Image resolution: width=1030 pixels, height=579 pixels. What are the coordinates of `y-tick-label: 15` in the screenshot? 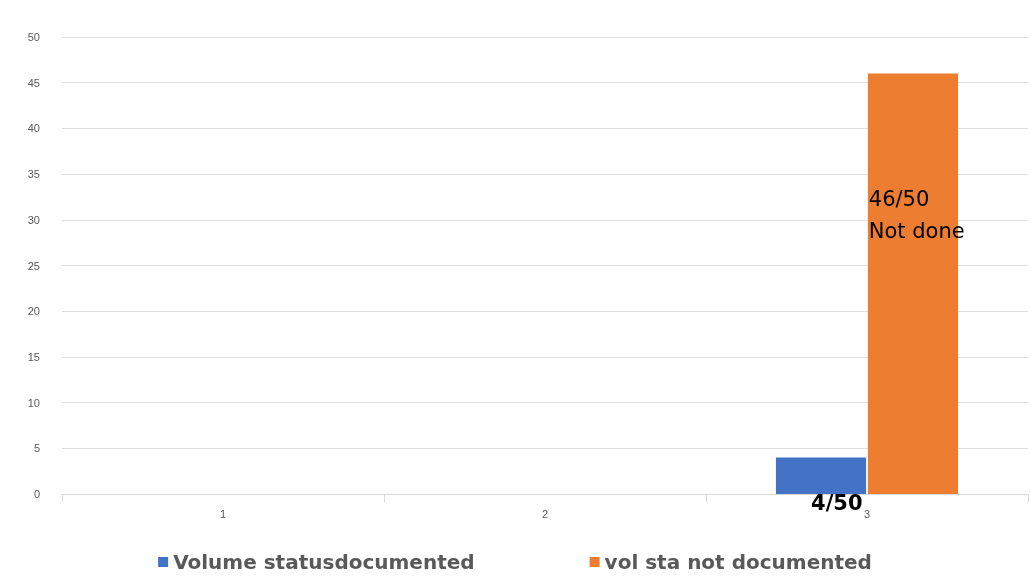 It's located at (33, 356).